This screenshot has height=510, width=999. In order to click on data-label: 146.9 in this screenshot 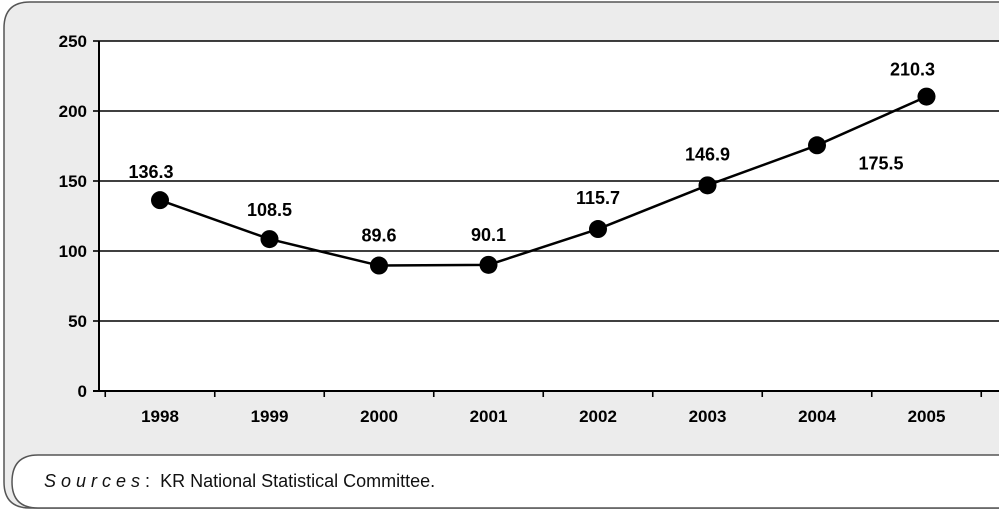, I will do `click(707, 154)`.